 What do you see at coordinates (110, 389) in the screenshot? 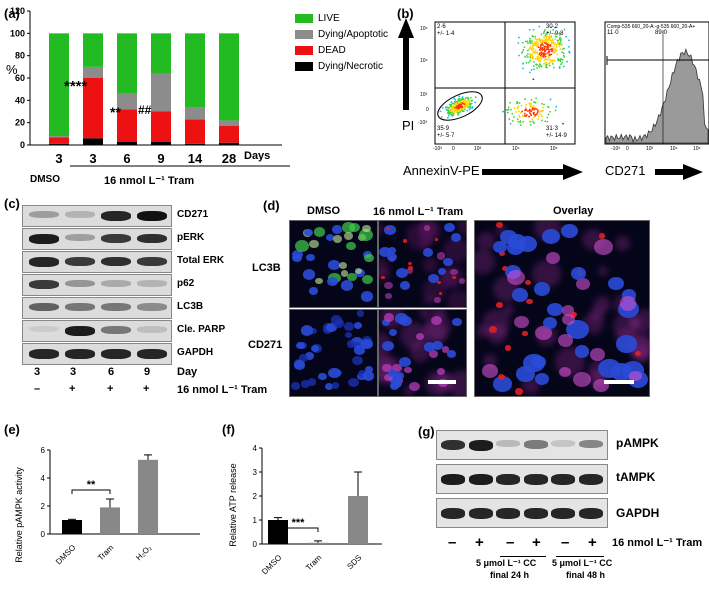
I see `blot-c-treat-3: +` at bounding box center [110, 389].